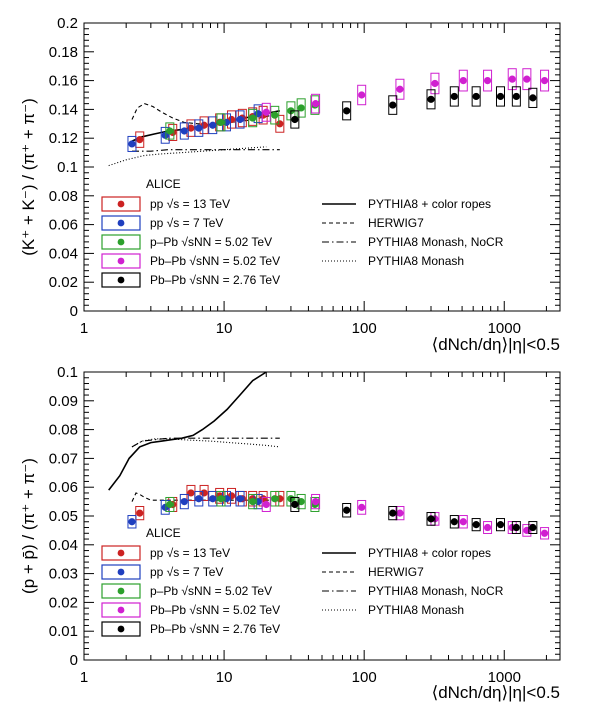  I want to click on x-tick-label: 1, so click(84, 328).